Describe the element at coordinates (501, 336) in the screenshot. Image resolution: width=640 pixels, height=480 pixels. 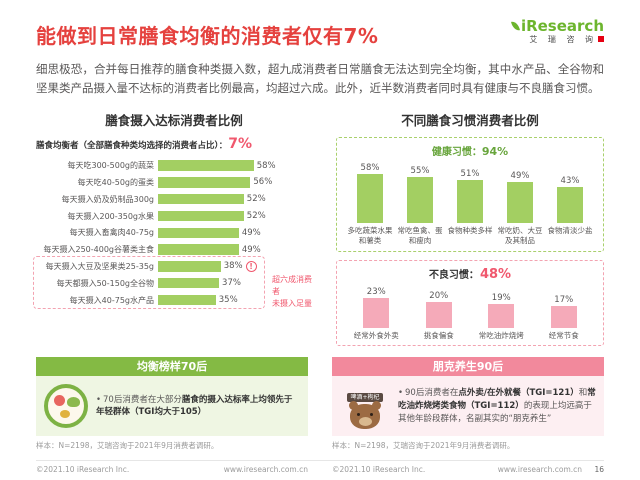
I see `category-label: 常吃油炸烧烤` at that location.